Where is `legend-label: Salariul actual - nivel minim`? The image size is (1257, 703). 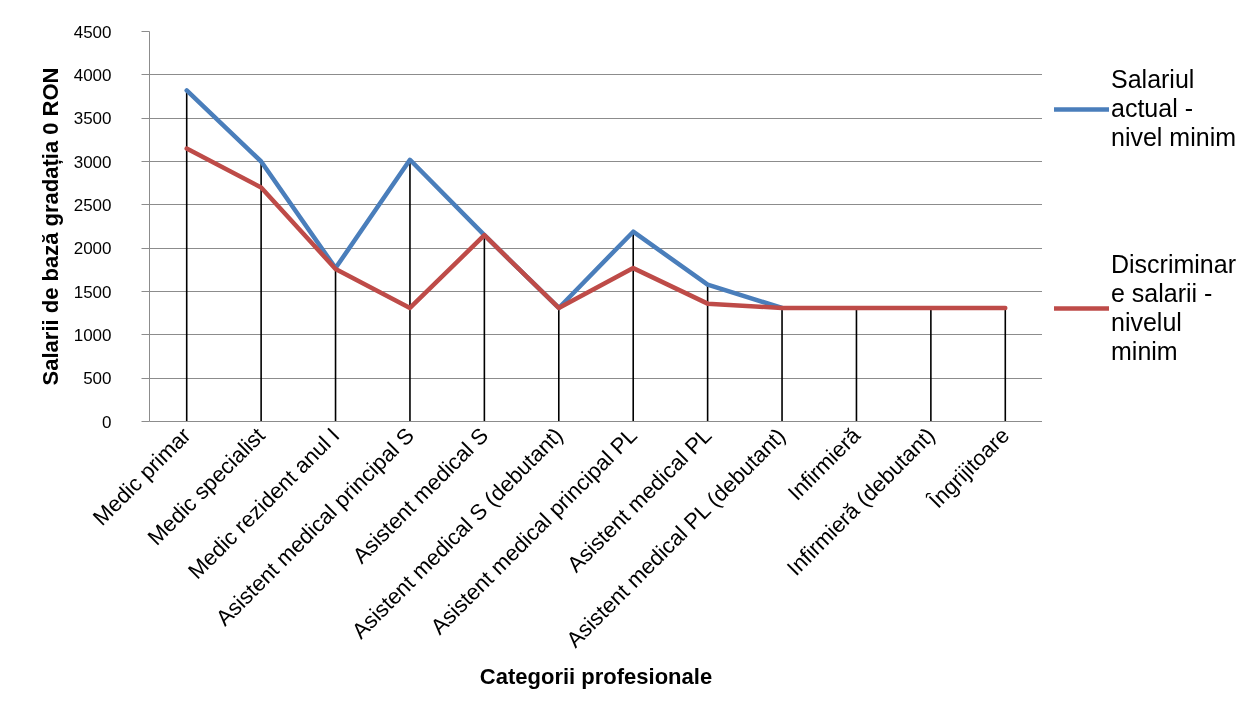
legend-label: Salariul actual - nivel minim is located at coordinates (1174, 108).